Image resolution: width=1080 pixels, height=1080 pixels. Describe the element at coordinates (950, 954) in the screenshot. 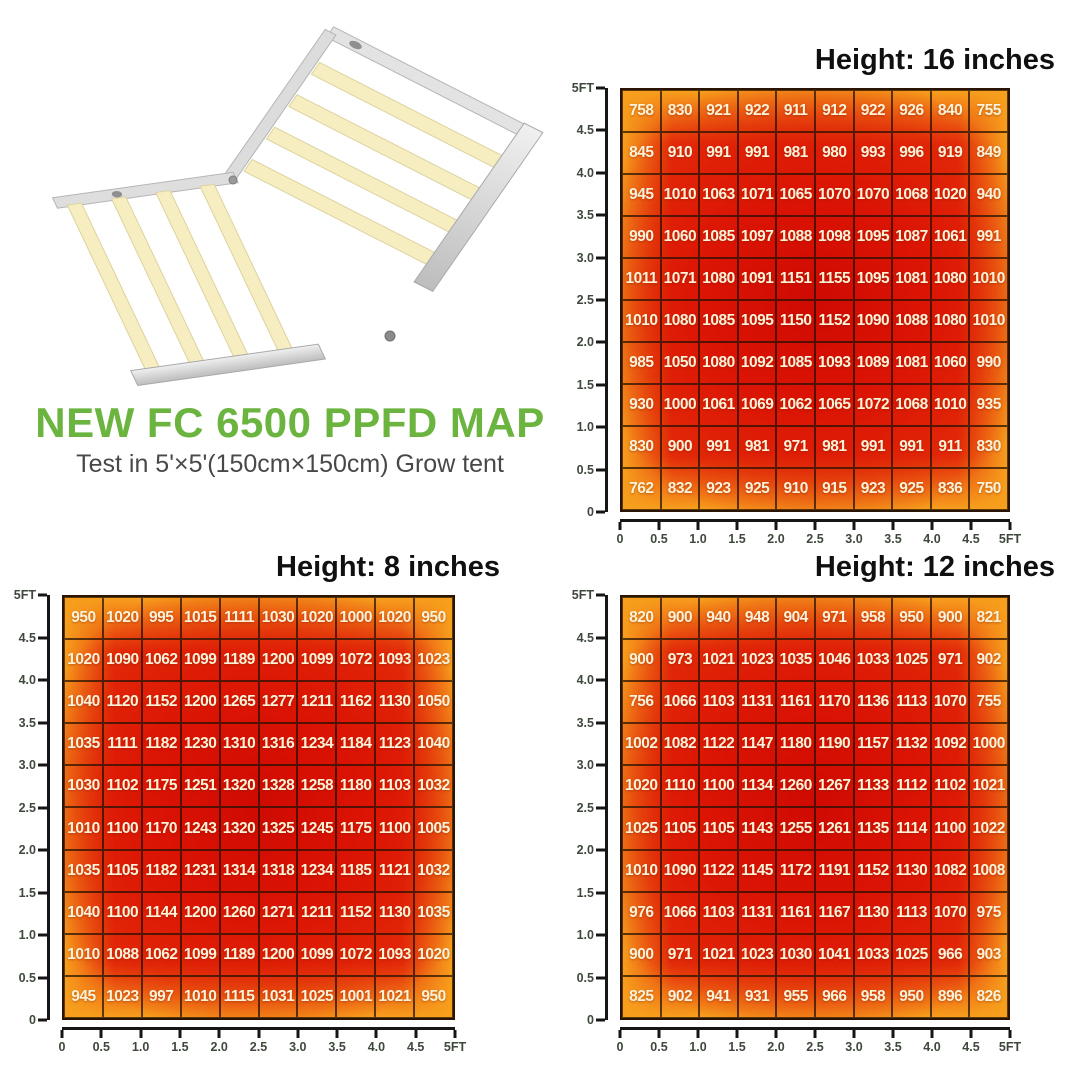

I see `ppfd-cell: 966` at that location.